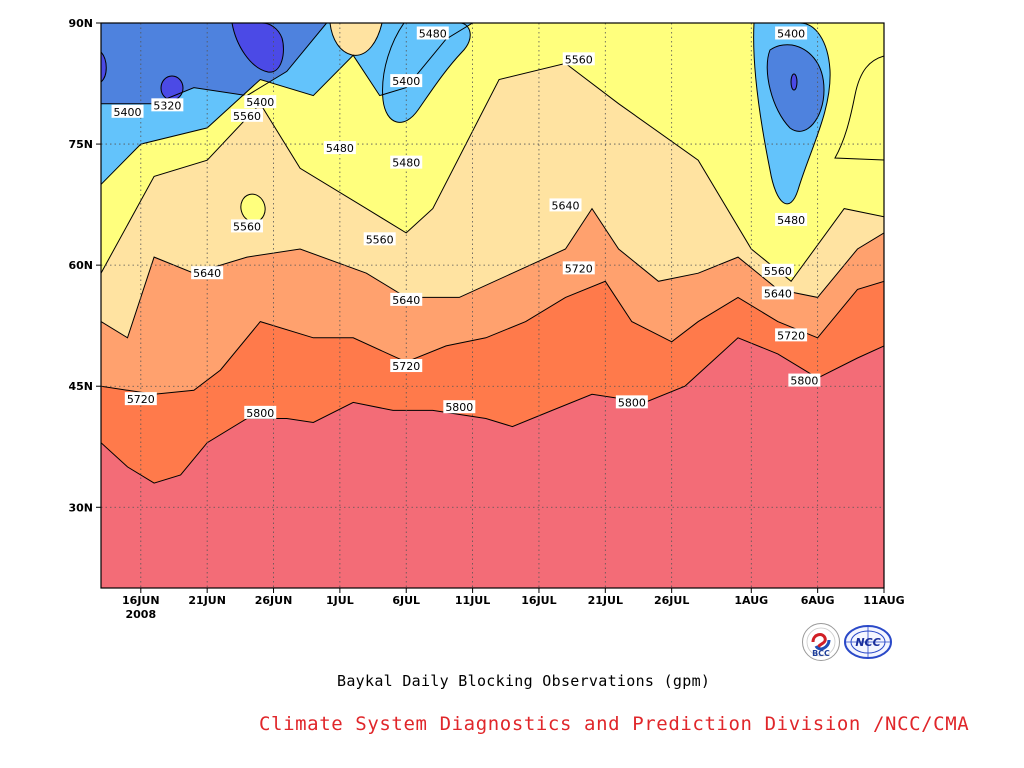 The height and width of the screenshot is (768, 1024). I want to click on contour-label-24: 5800, so click(459, 407).